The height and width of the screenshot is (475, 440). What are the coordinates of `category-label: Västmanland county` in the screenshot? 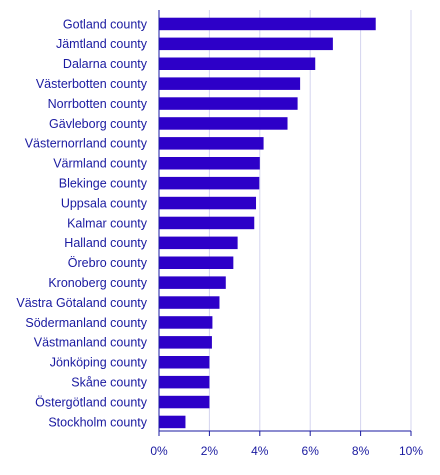 It's located at (91, 343).